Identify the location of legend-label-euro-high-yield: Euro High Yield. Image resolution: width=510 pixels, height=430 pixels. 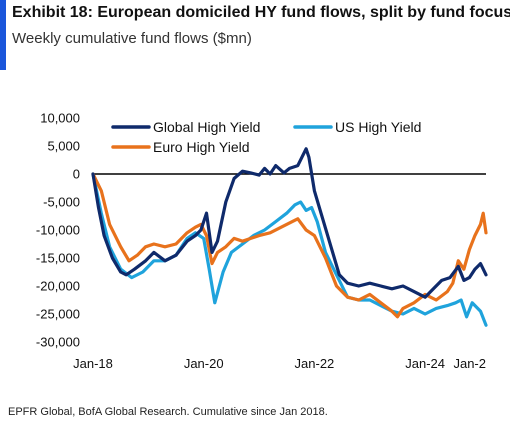
(201, 147).